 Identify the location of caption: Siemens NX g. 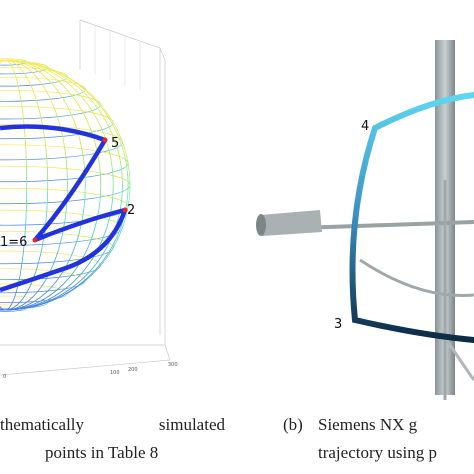
(368, 424).